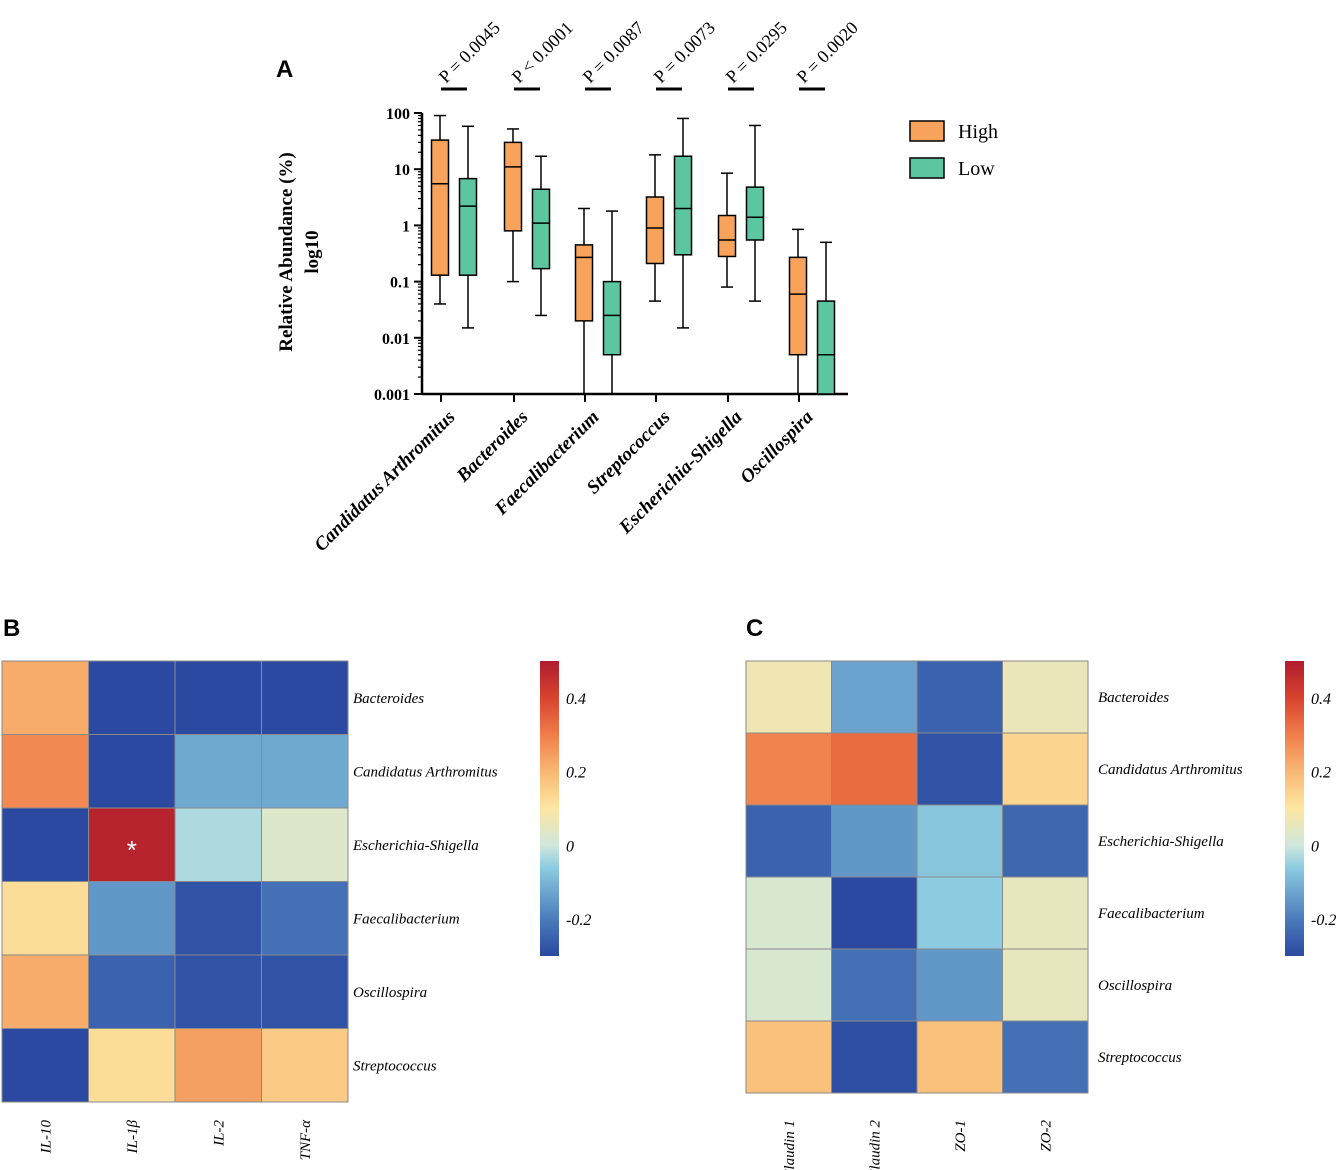 Image resolution: width=1342 pixels, height=1170 pixels. I want to click on column-label: IL-2, so click(219, 1133).